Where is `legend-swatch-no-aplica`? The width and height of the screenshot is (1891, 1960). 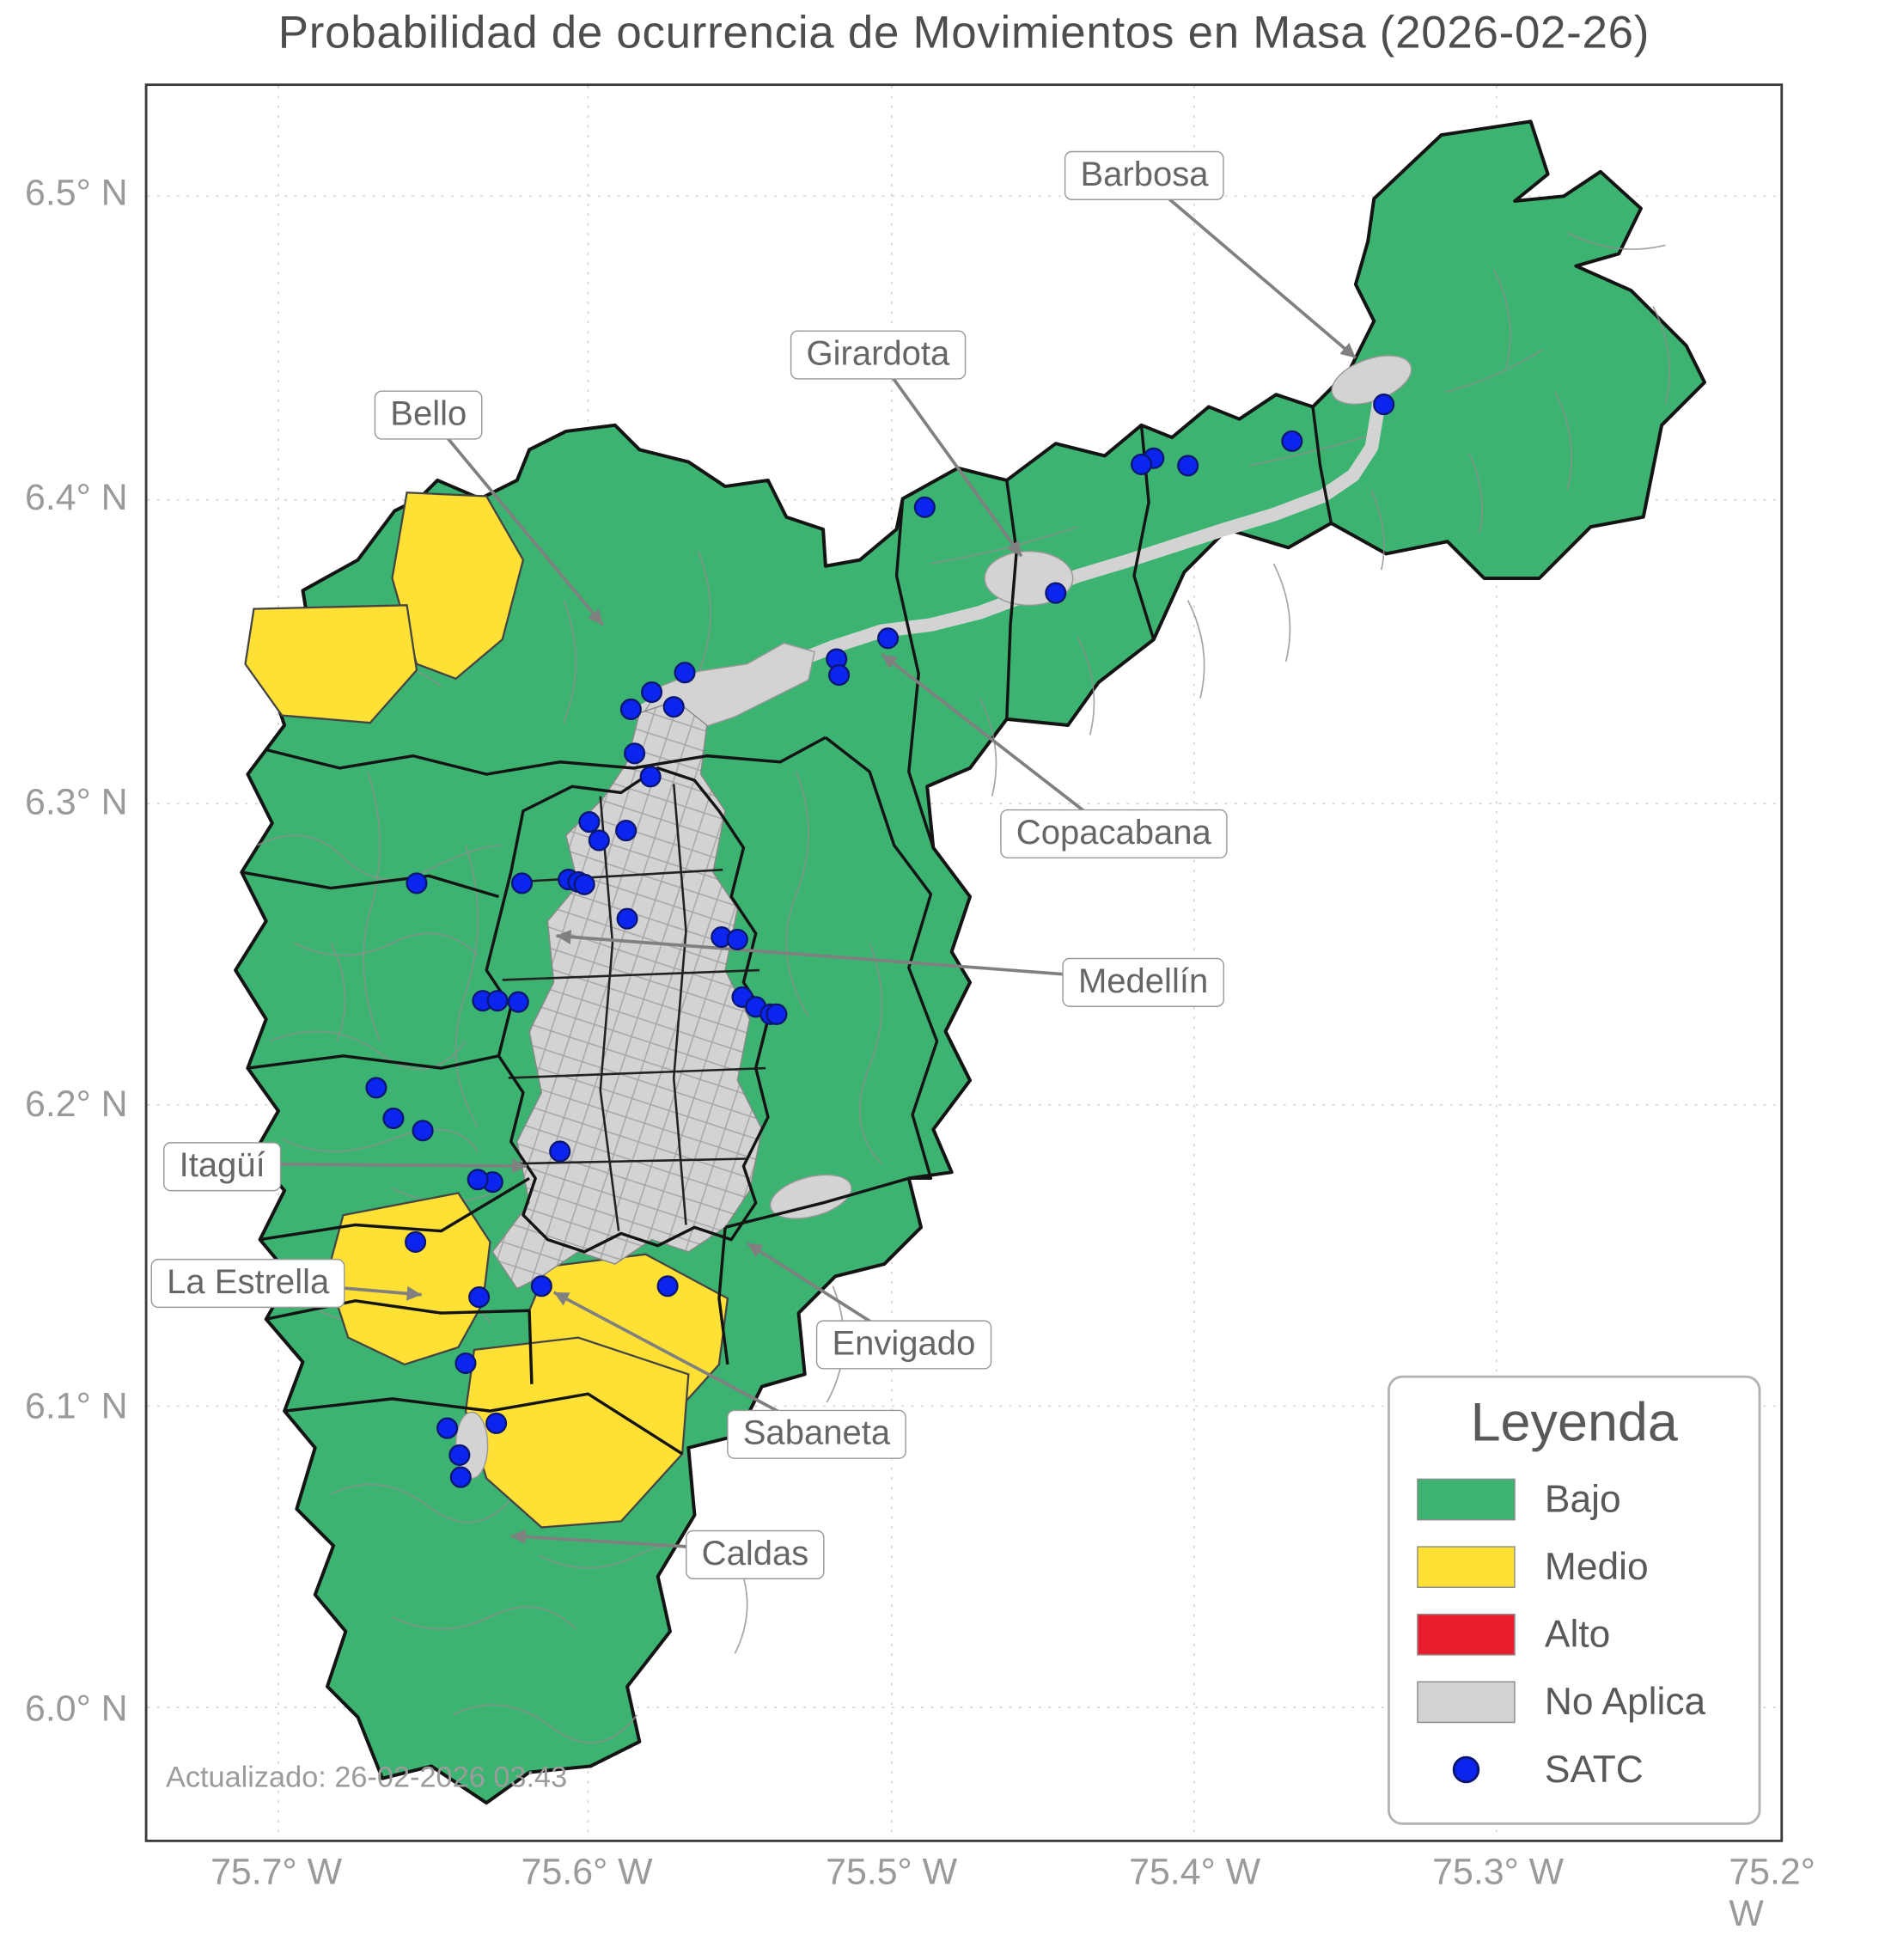 legend-swatch-no-aplica is located at coordinates (1466, 1702).